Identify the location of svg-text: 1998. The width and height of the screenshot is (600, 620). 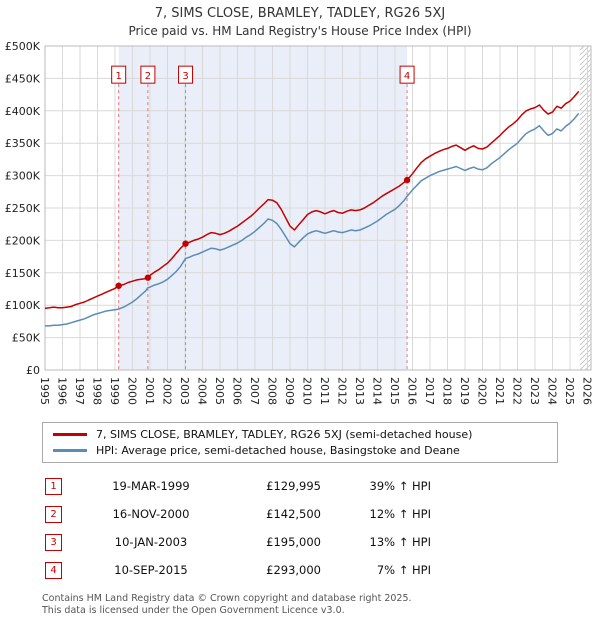
(97, 391).